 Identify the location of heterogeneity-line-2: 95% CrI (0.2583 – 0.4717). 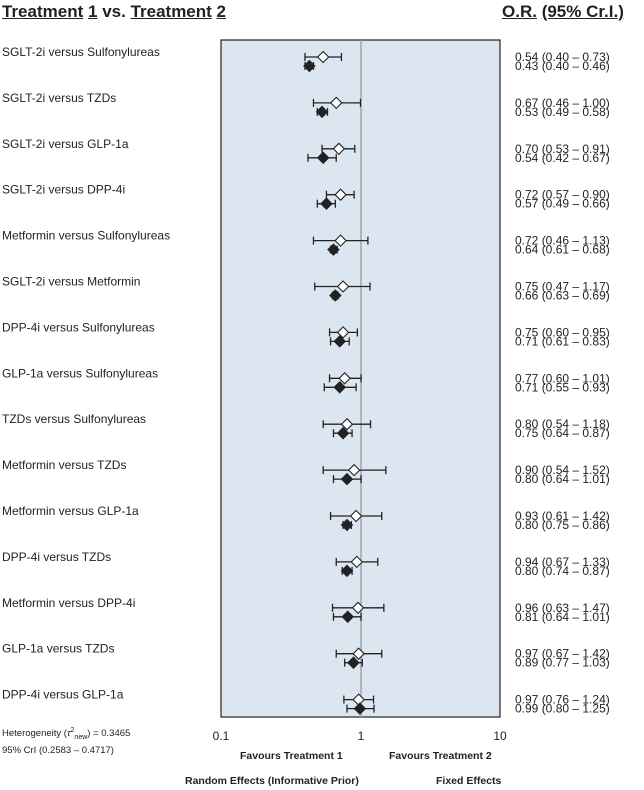
(58, 751).